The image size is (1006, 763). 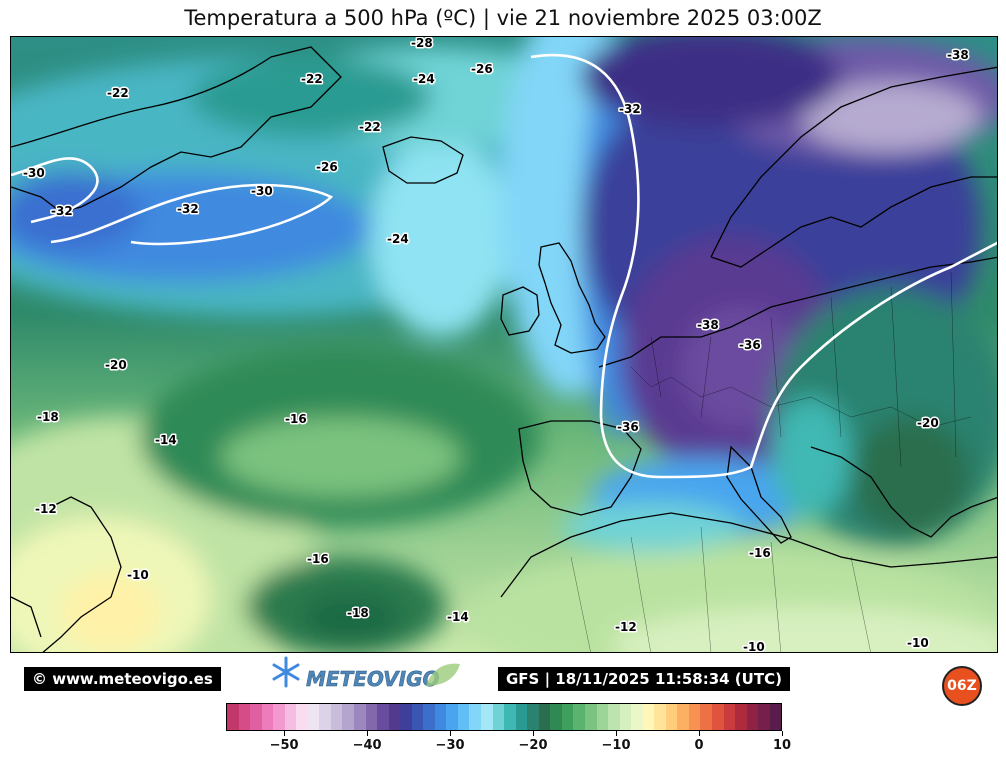 I want to click on meteovigo-logo: METEOVIGO, so click(x=368, y=676).